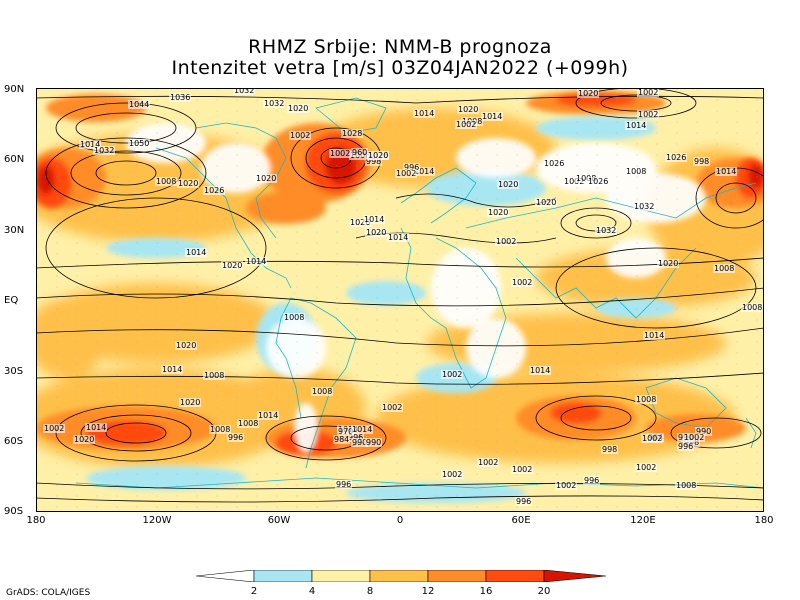 The width and height of the screenshot is (800, 600). I want to click on colorbar-label-12: 12, so click(428, 591).